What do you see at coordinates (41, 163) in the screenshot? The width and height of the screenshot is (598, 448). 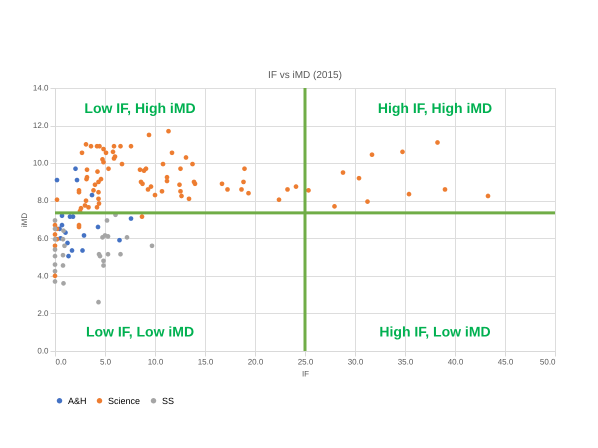 I see `y-tick-label: 10.0` at bounding box center [41, 163].